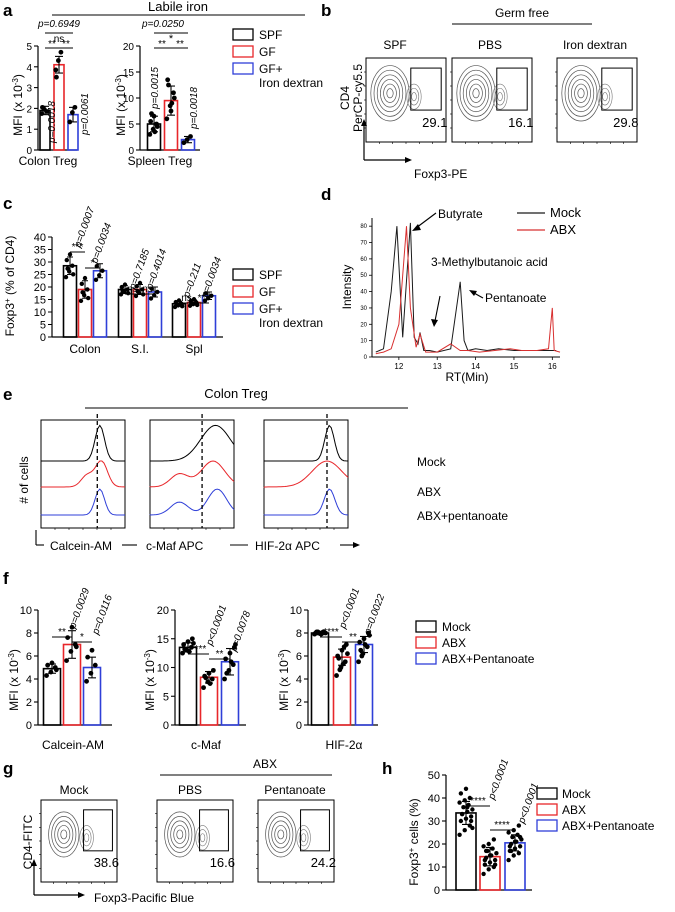 Image resolution: width=675 pixels, height=912 pixels. Describe the element at coordinates (193, 349) in the screenshot. I see `x-category-label: Spl` at that location.